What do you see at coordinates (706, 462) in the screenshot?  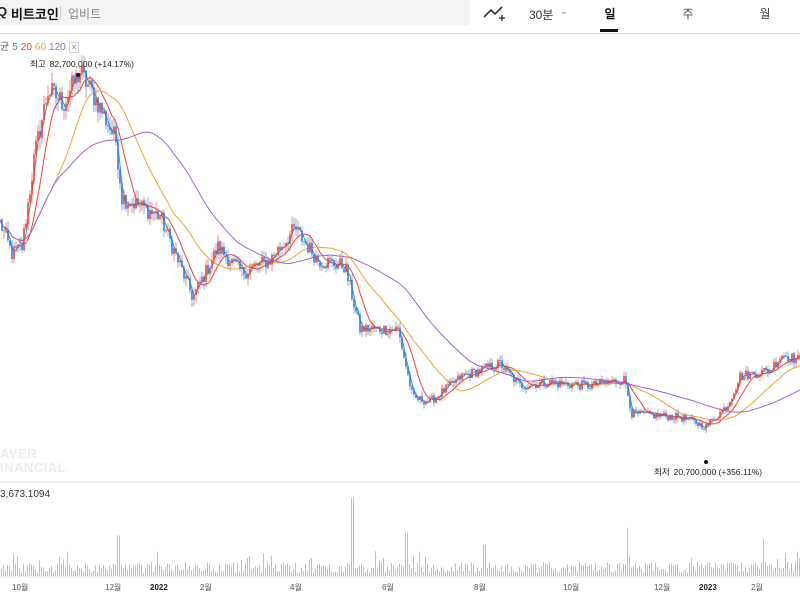 I see `low-marker` at bounding box center [706, 462].